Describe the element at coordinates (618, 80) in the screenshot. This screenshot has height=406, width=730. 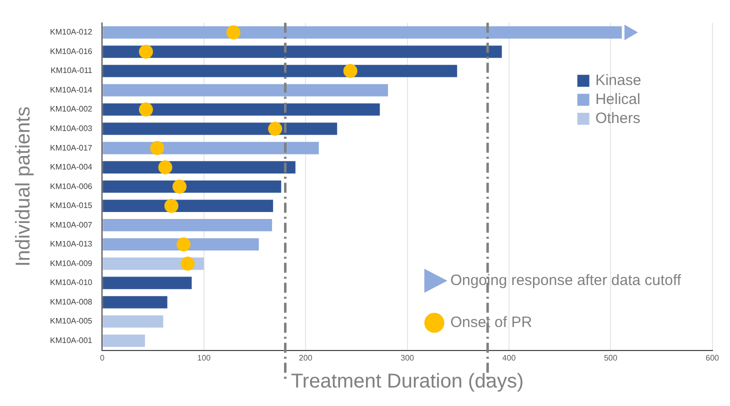
I see `legend-label: Kinase` at that location.